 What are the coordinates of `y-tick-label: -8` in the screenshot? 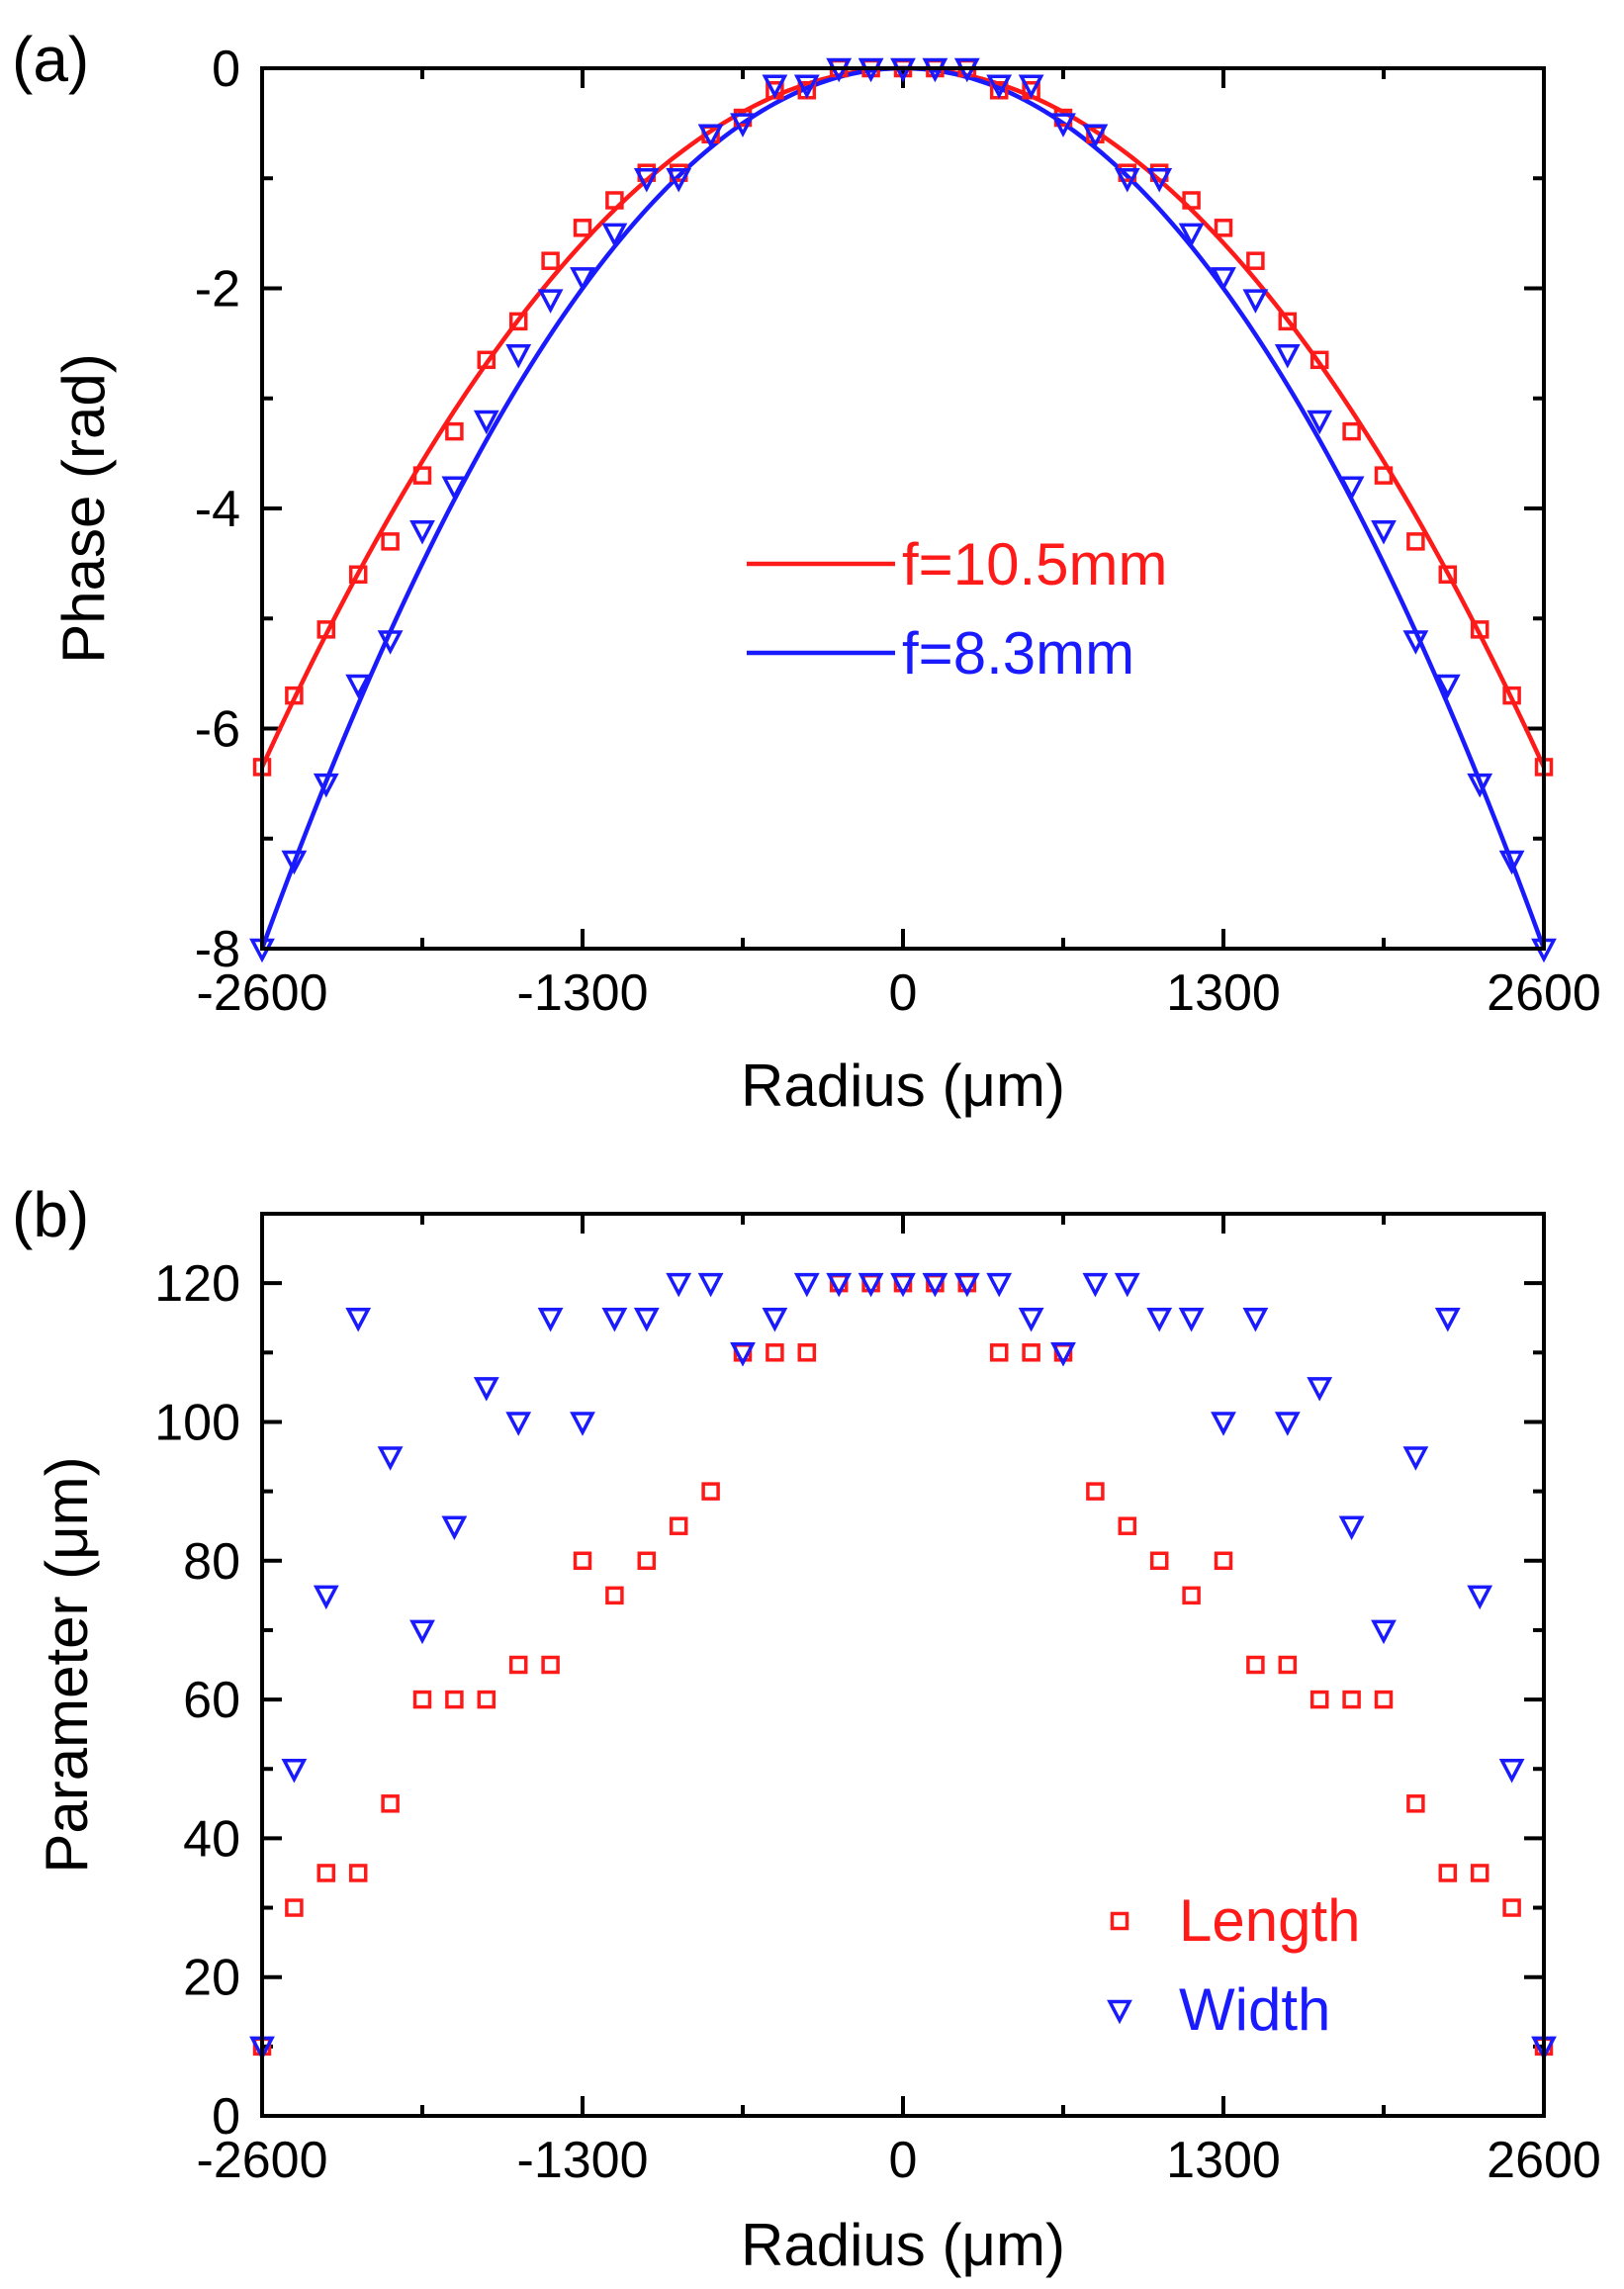 It's located at (217, 950).